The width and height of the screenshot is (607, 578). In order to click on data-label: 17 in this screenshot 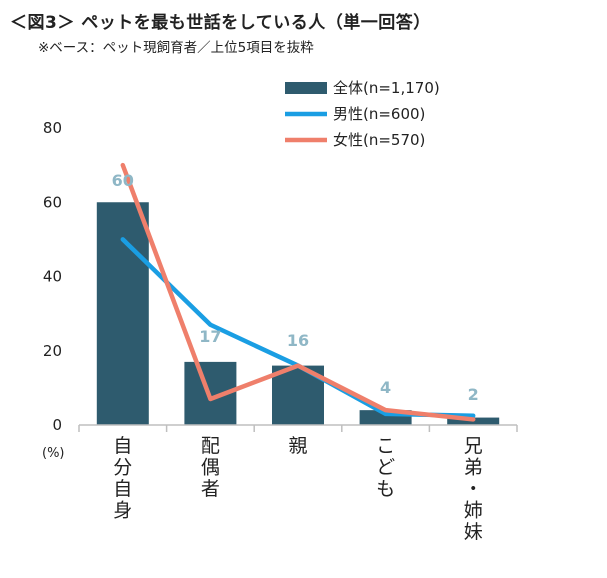, I will do `click(210, 336)`.